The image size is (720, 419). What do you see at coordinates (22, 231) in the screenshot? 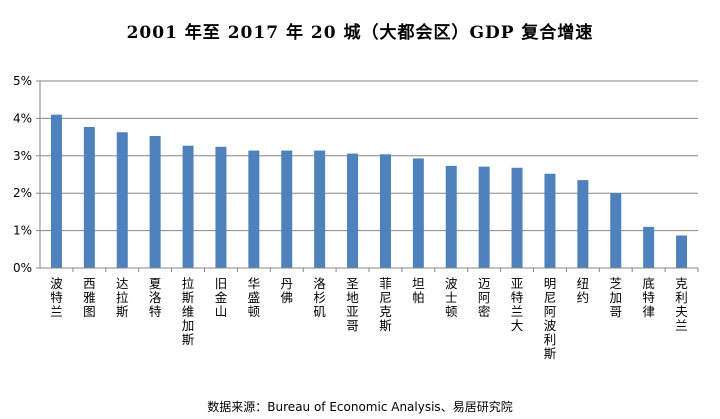
I see `y-tick-label: 1%` at bounding box center [22, 231].